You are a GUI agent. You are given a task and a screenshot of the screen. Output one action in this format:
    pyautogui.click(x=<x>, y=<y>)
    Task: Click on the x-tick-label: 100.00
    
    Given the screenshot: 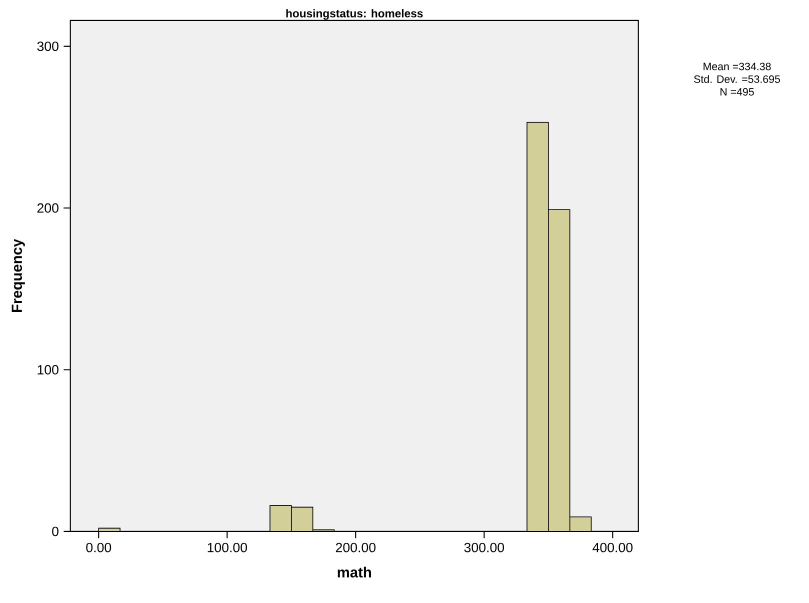 What is the action you would take?
    pyautogui.click(x=228, y=547)
    